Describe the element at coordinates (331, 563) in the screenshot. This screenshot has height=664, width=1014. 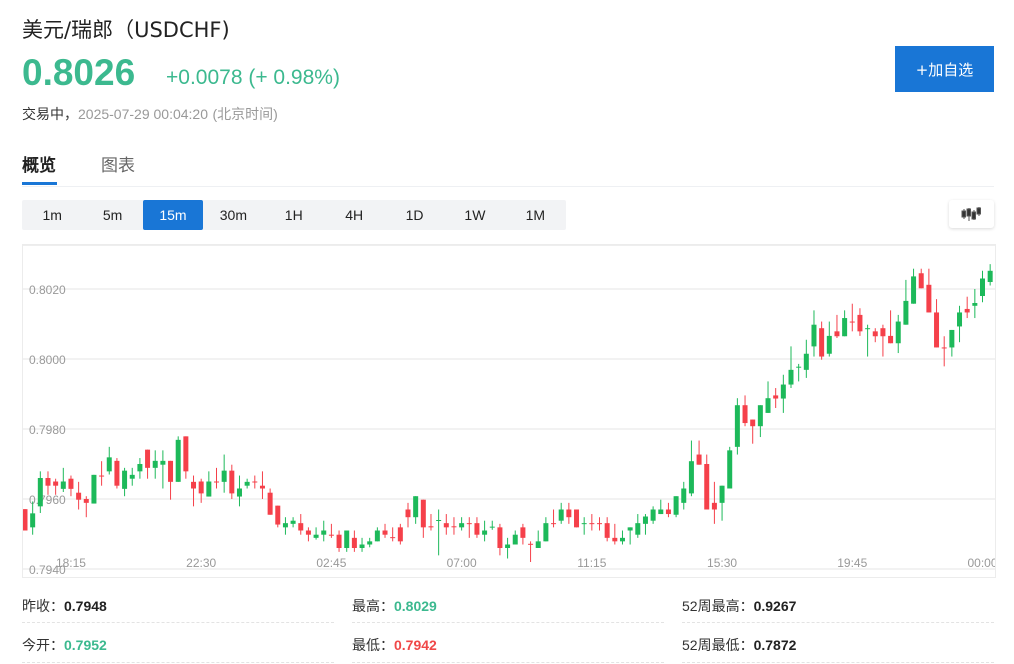
I see `x-tick-label: 02:45` at that location.